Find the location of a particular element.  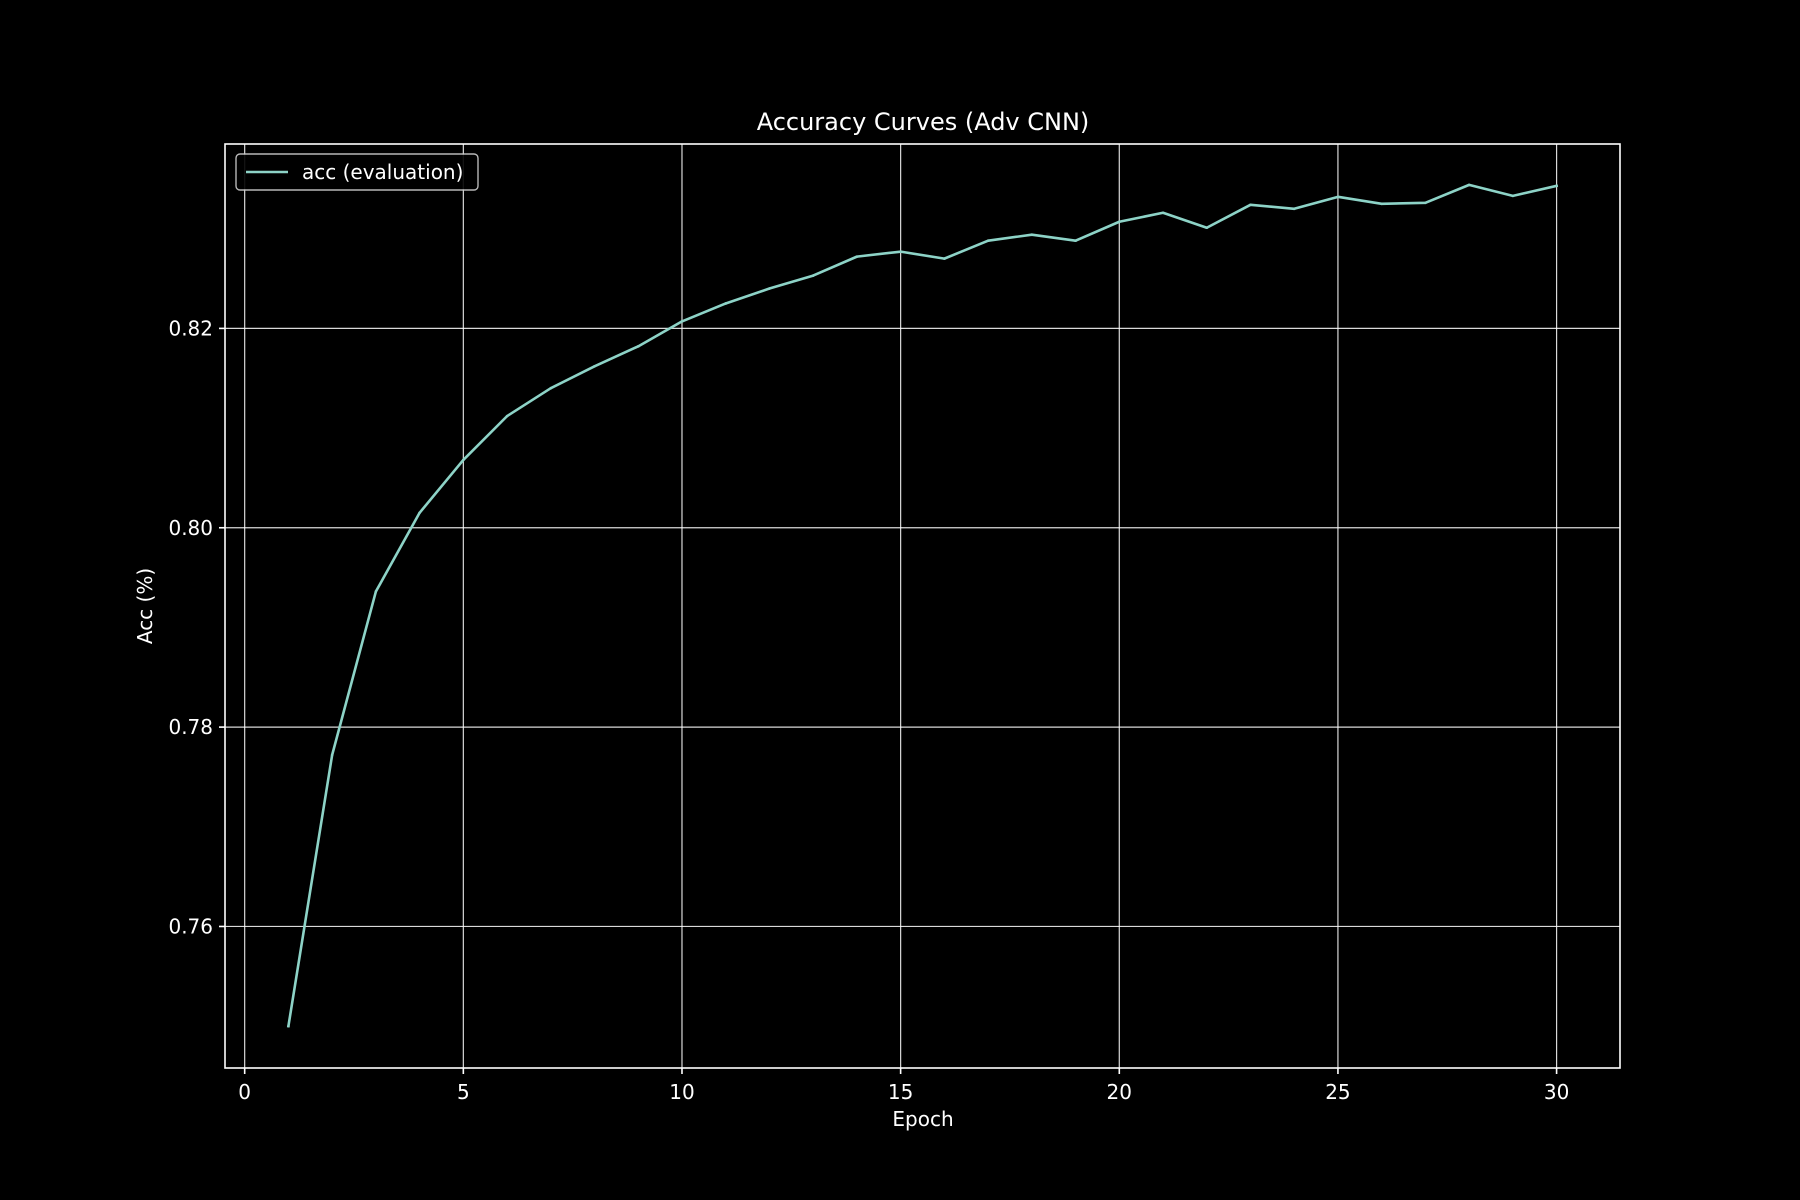

y-tick-label: 0.80 is located at coordinates (190, 528).